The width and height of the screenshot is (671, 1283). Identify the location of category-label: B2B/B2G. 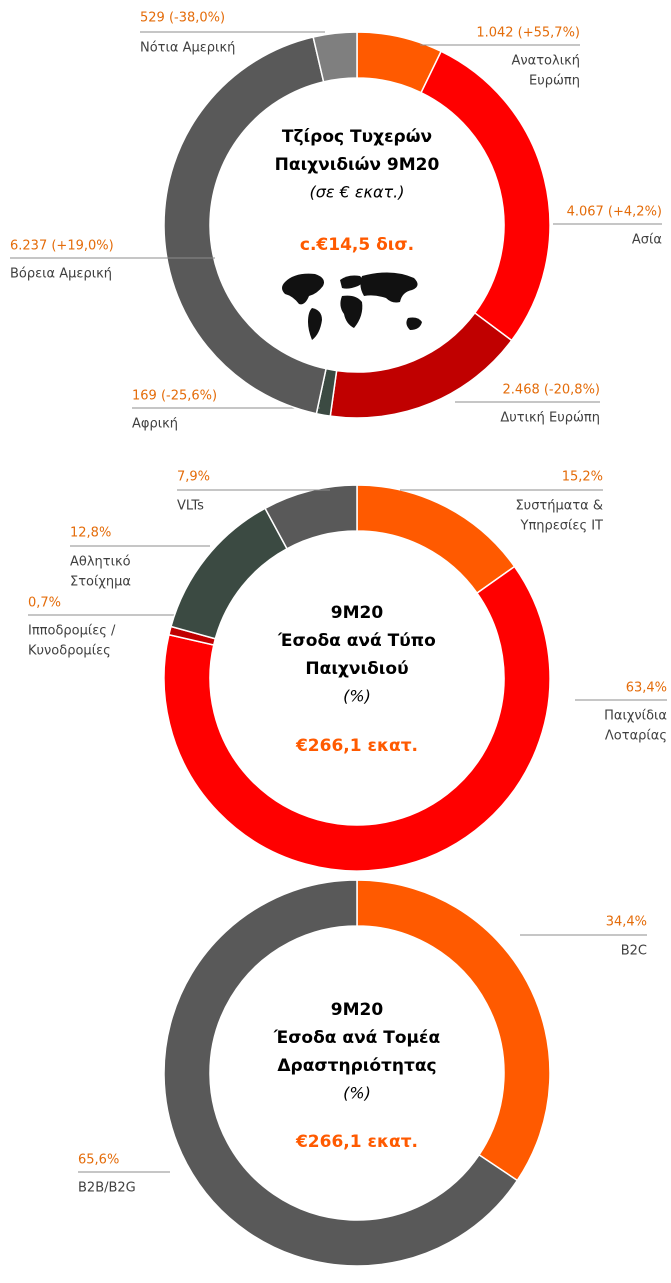
(107, 1188).